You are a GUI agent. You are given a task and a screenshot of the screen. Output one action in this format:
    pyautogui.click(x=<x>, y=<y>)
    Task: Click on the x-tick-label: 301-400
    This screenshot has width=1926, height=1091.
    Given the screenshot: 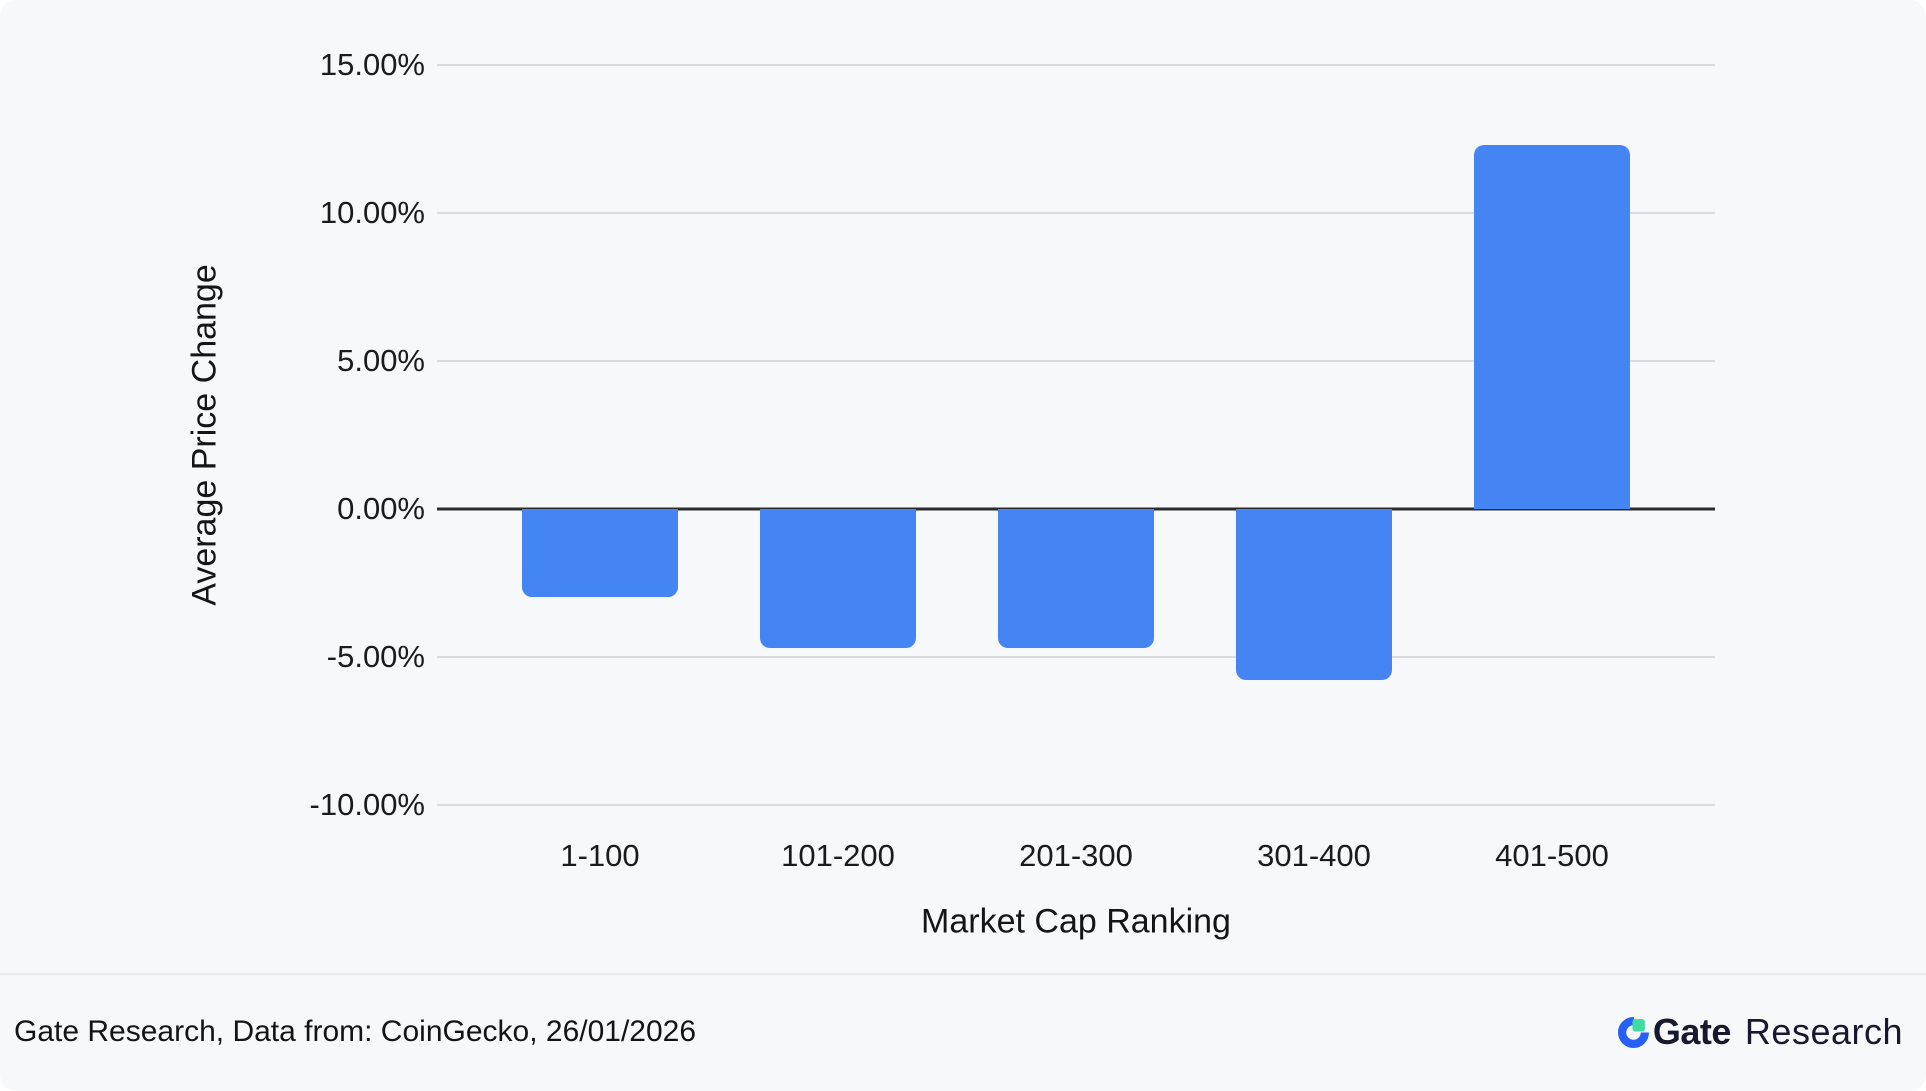 What is the action you would take?
    pyautogui.click(x=1314, y=855)
    